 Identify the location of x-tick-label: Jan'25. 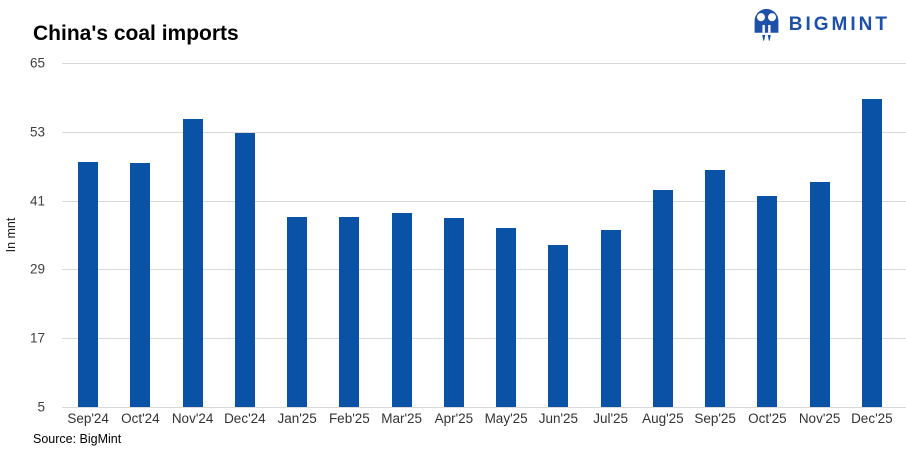
(297, 418).